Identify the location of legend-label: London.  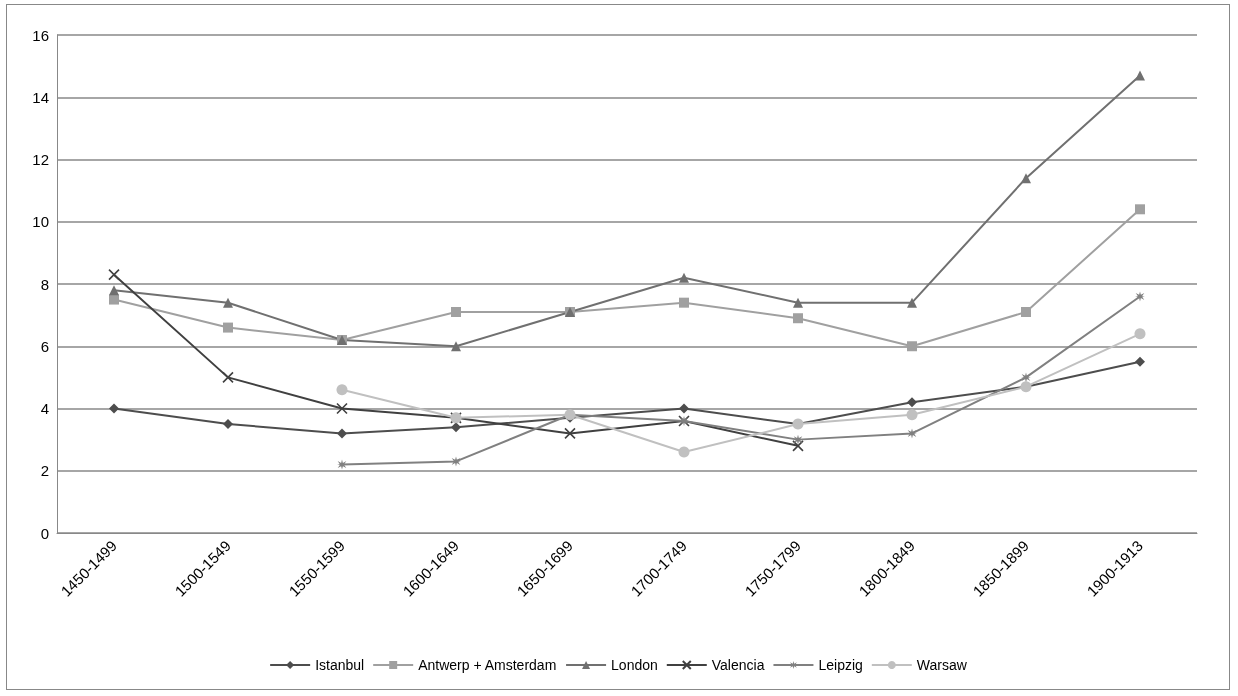
(634, 665).